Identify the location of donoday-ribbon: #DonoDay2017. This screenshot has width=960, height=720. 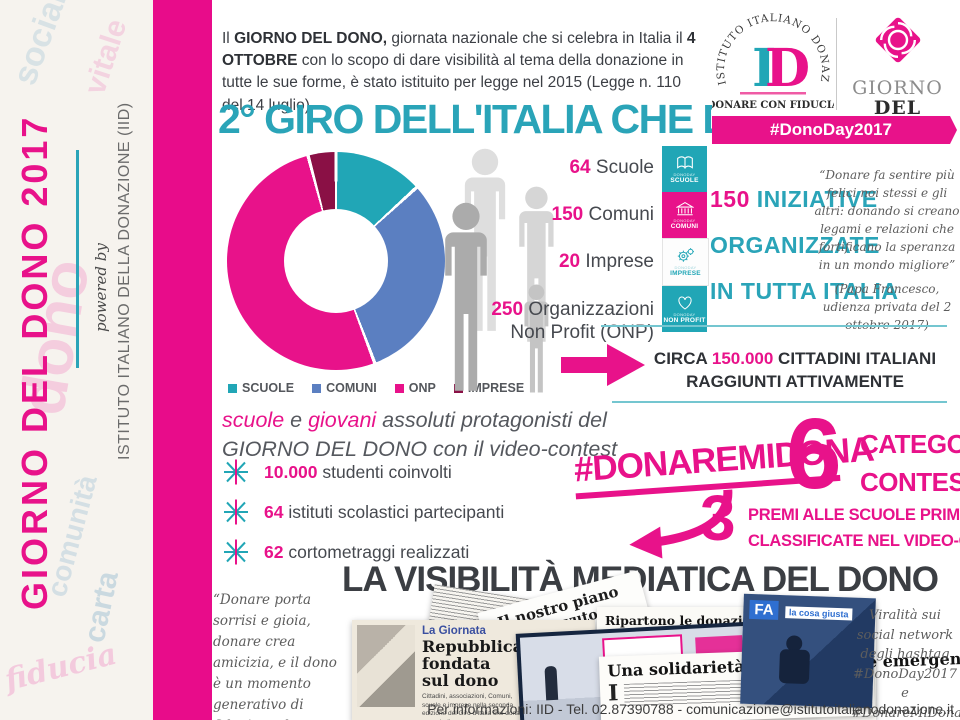
(834, 130).